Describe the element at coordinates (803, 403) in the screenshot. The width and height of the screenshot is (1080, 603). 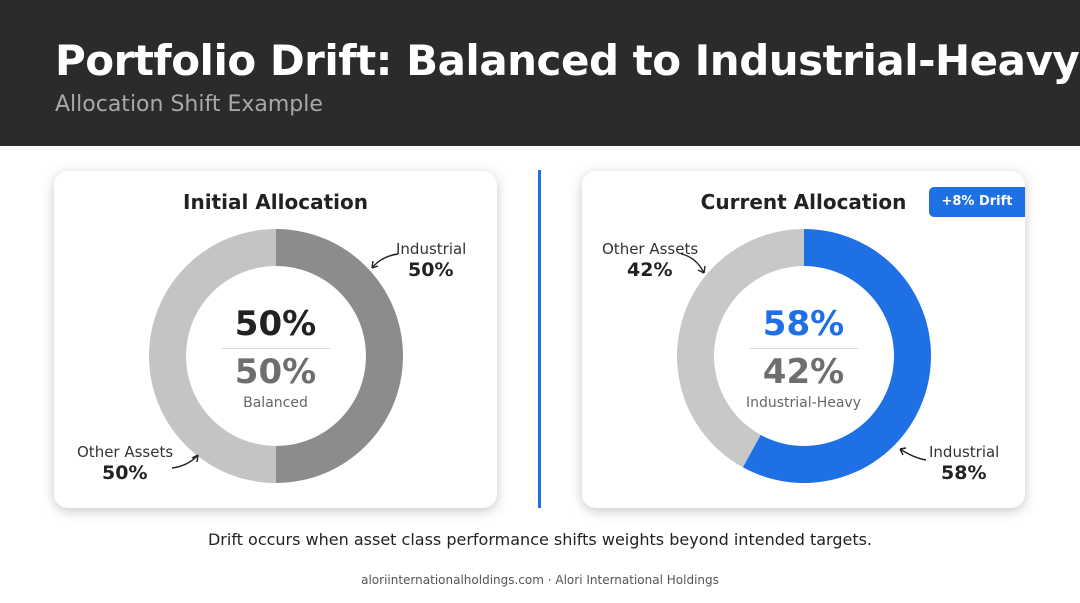
I see `current-center-caption: Industrial-Heavy` at that location.